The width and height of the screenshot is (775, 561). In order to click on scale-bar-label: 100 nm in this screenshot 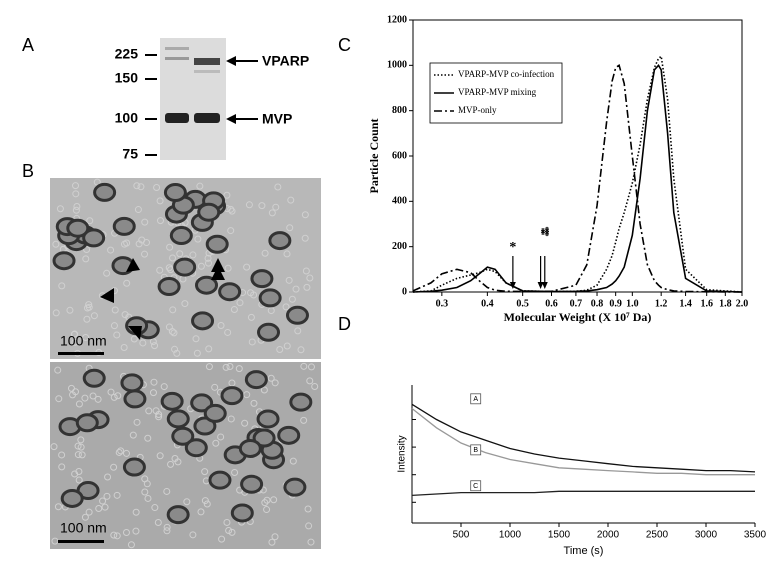, I will do `click(83, 528)`.